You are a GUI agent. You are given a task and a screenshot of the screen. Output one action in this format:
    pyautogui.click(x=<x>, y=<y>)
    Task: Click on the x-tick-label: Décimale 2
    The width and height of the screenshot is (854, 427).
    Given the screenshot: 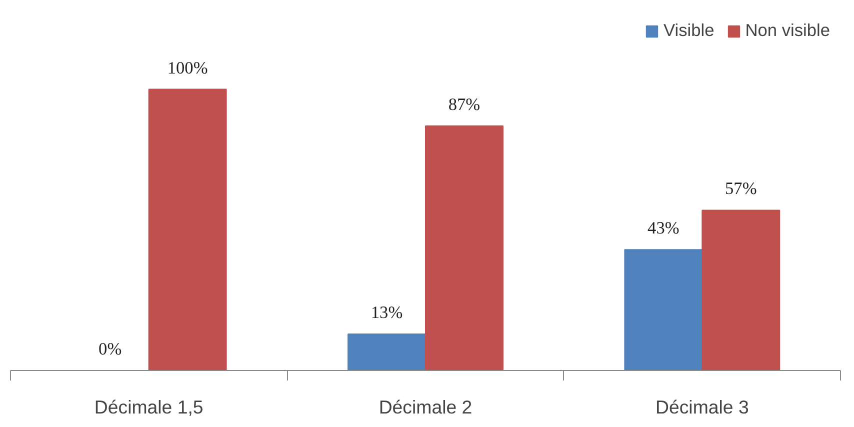 What is the action you would take?
    pyautogui.click(x=425, y=407)
    